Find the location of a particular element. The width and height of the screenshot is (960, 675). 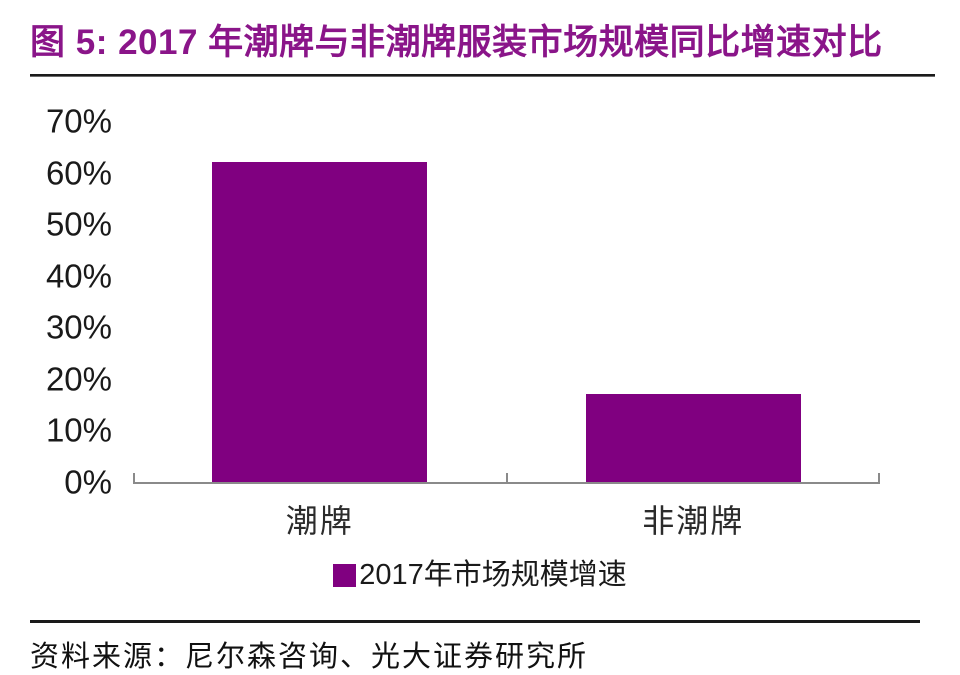

legend-swatch-icon is located at coordinates (345, 575).